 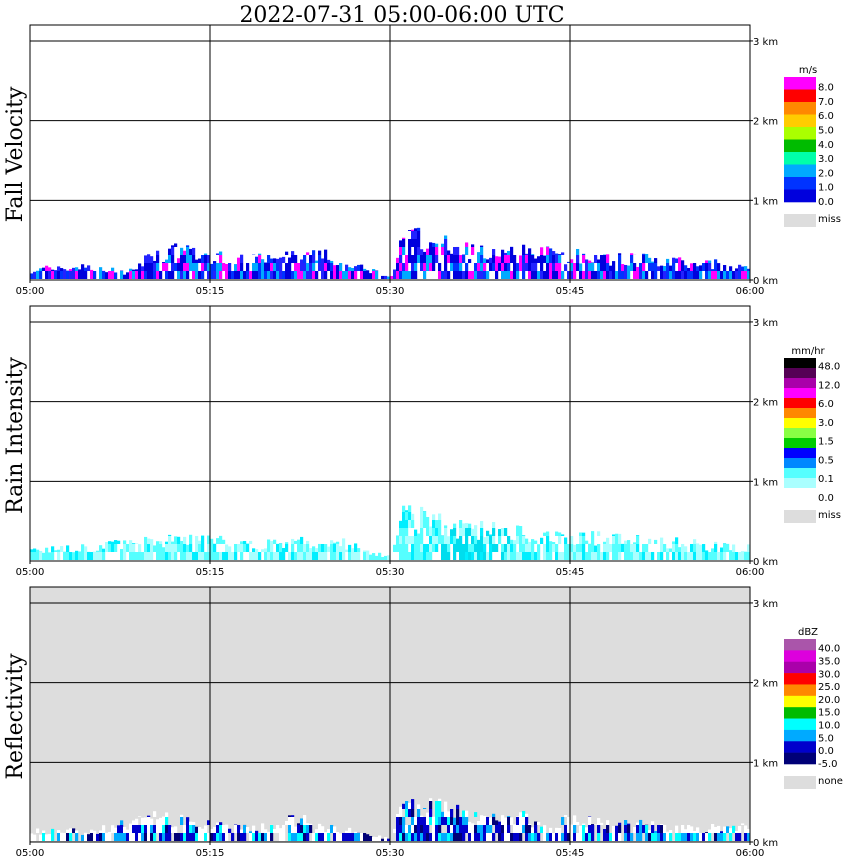 What do you see at coordinates (750, 572) in the screenshot?
I see `time-tick-label: 06:00` at bounding box center [750, 572].